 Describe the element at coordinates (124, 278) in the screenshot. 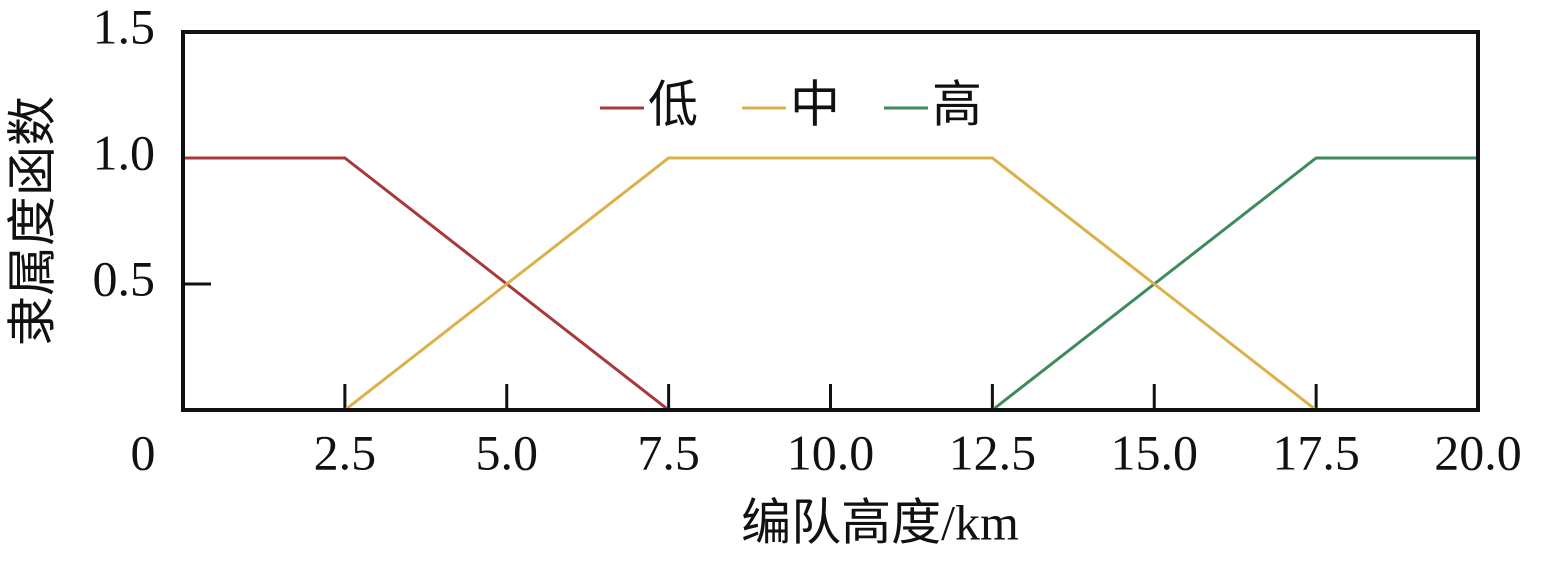

I see `y-tick-label: 0.5` at that location.